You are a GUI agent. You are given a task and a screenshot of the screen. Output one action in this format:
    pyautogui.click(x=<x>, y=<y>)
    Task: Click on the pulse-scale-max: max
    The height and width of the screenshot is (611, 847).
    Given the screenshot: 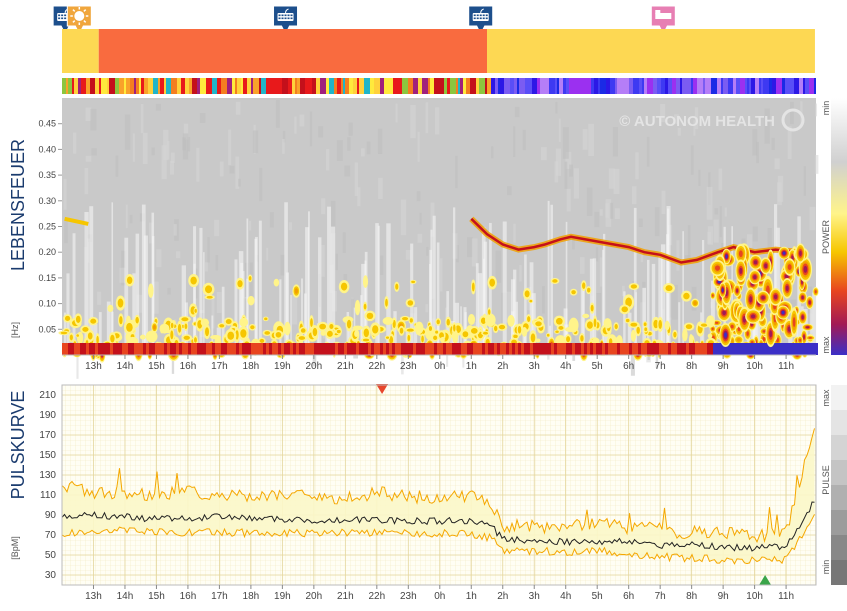 What is the action you would take?
    pyautogui.click(x=826, y=398)
    